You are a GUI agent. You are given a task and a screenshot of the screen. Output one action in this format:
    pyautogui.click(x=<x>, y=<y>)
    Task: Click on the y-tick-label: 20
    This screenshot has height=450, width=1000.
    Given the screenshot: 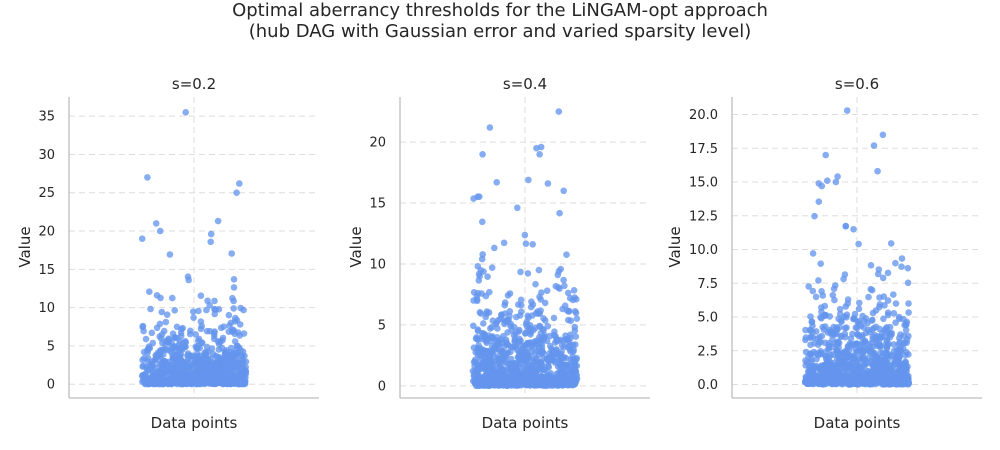 What is the action you would take?
    pyautogui.click(x=377, y=143)
    